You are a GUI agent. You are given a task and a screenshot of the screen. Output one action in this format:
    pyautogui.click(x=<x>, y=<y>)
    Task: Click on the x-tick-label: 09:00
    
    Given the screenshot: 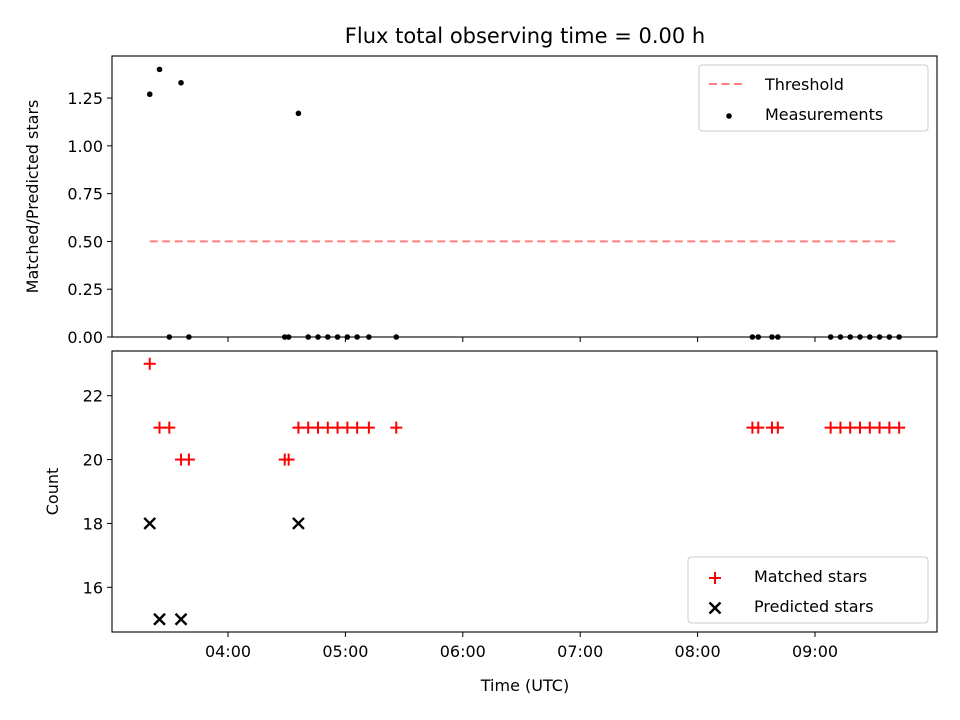 What is the action you would take?
    pyautogui.click(x=815, y=651)
    